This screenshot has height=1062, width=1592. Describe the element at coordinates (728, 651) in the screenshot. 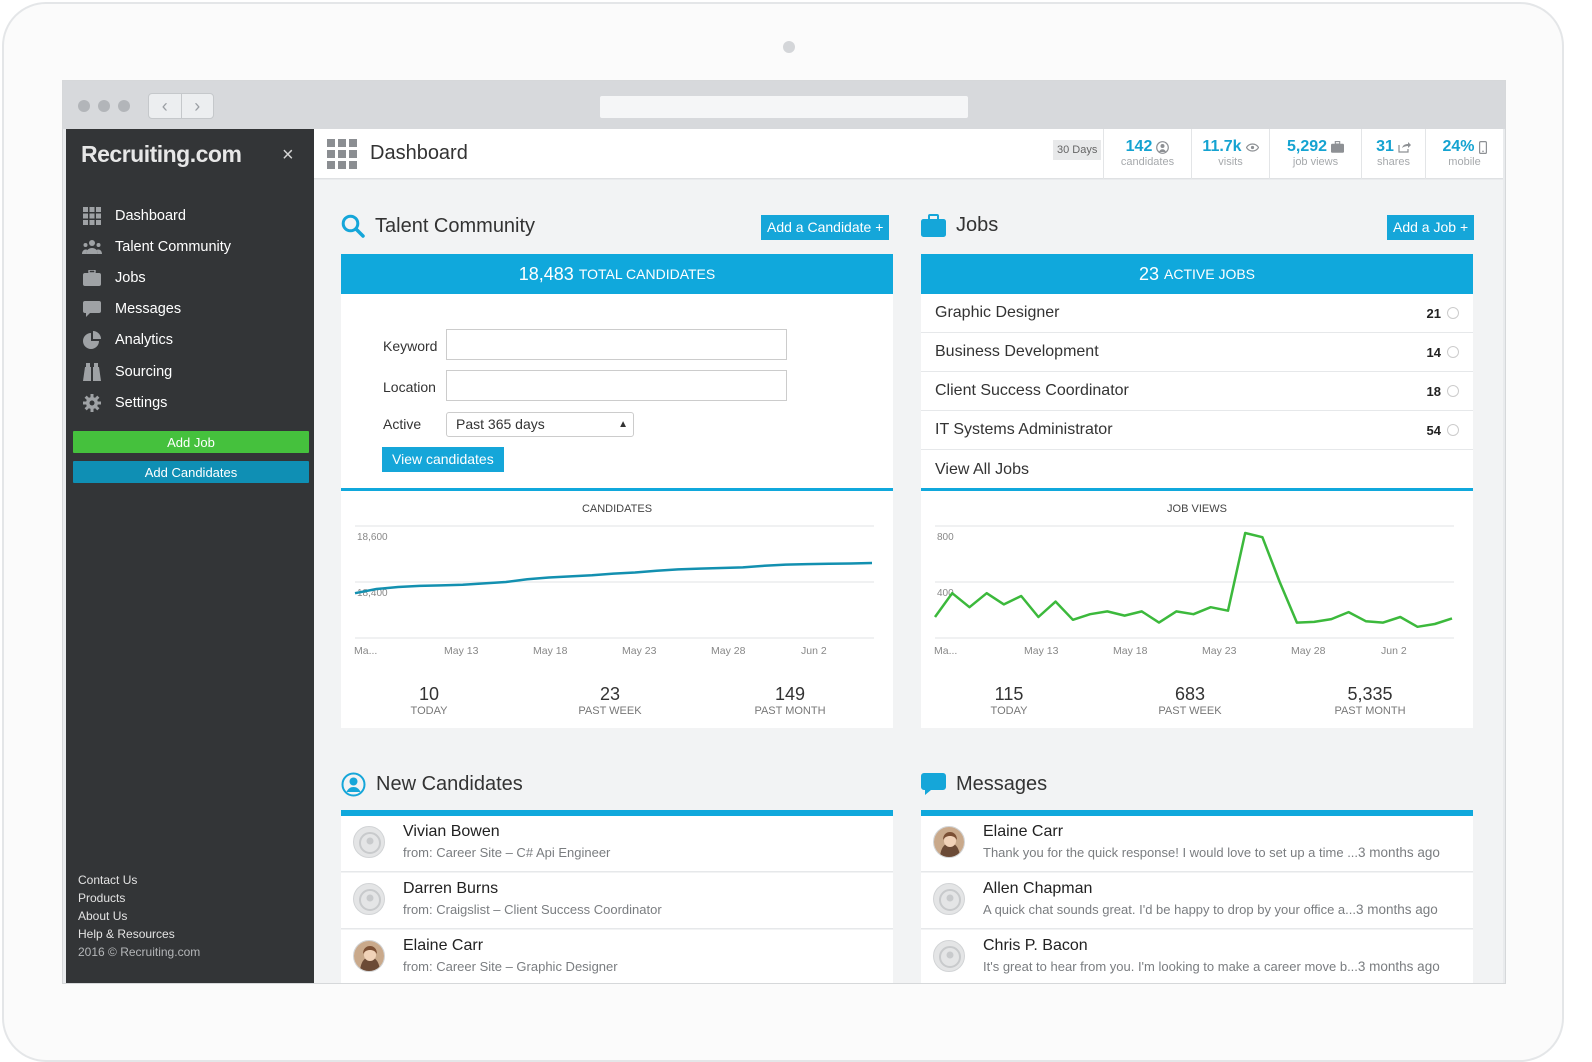

I see `x-tick-label: May 28` at that location.